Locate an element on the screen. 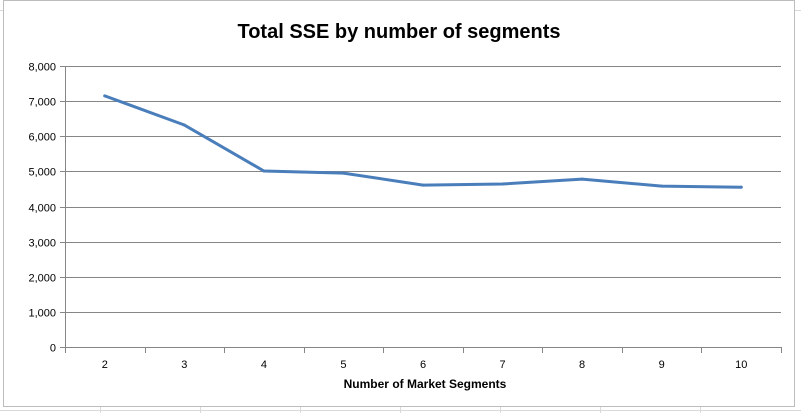  y-tick-label: 5,000 is located at coordinates (42, 173).